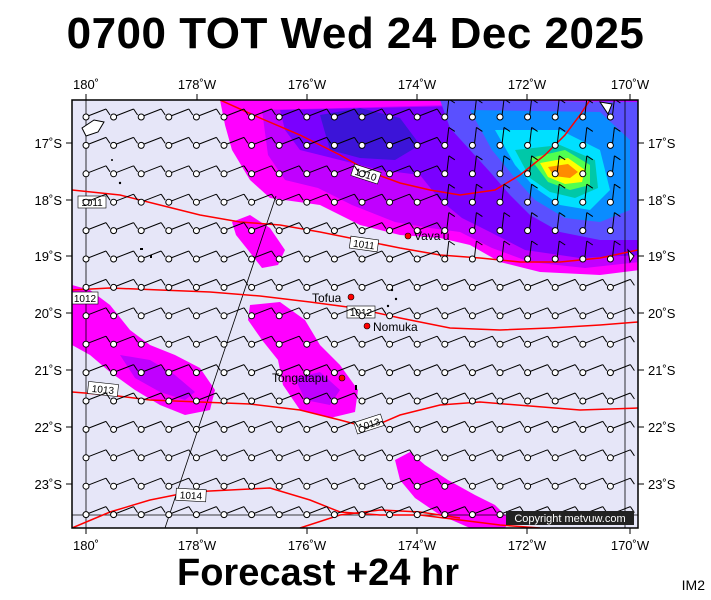 This screenshot has width=711, height=600. I want to click on place-nomuka: Nomuka, so click(390, 327).